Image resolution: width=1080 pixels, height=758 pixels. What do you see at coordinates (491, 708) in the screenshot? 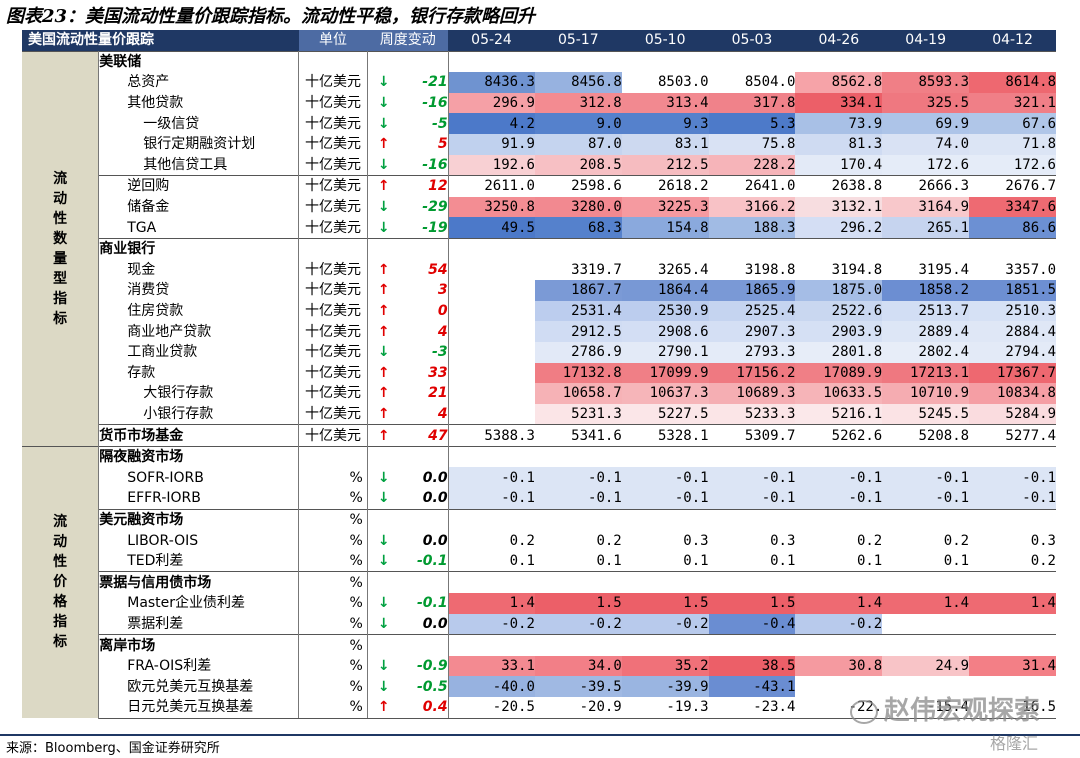
I see `value-cell: -20.5` at bounding box center [491, 708].